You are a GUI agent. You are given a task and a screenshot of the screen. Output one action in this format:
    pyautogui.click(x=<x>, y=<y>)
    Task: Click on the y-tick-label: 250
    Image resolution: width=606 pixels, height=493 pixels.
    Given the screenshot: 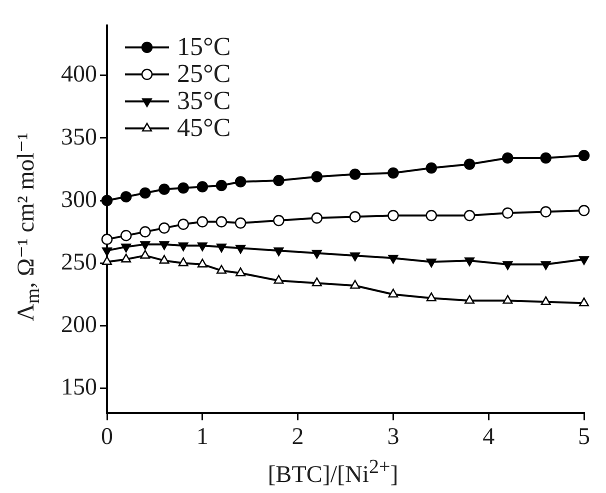 What is the action you would take?
    pyautogui.click(x=79, y=262)
    